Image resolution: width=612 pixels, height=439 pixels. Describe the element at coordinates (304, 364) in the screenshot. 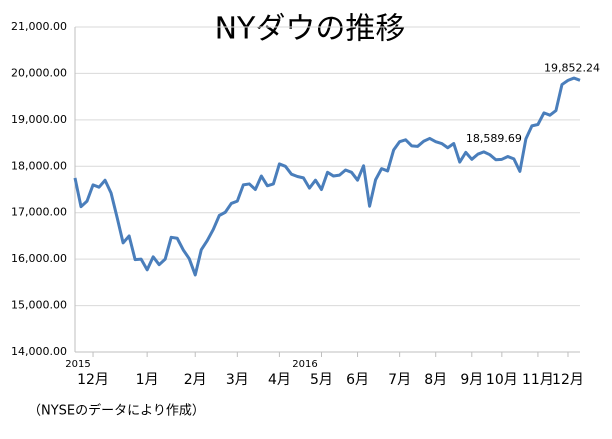

I see `year-label: 2016` at that location.